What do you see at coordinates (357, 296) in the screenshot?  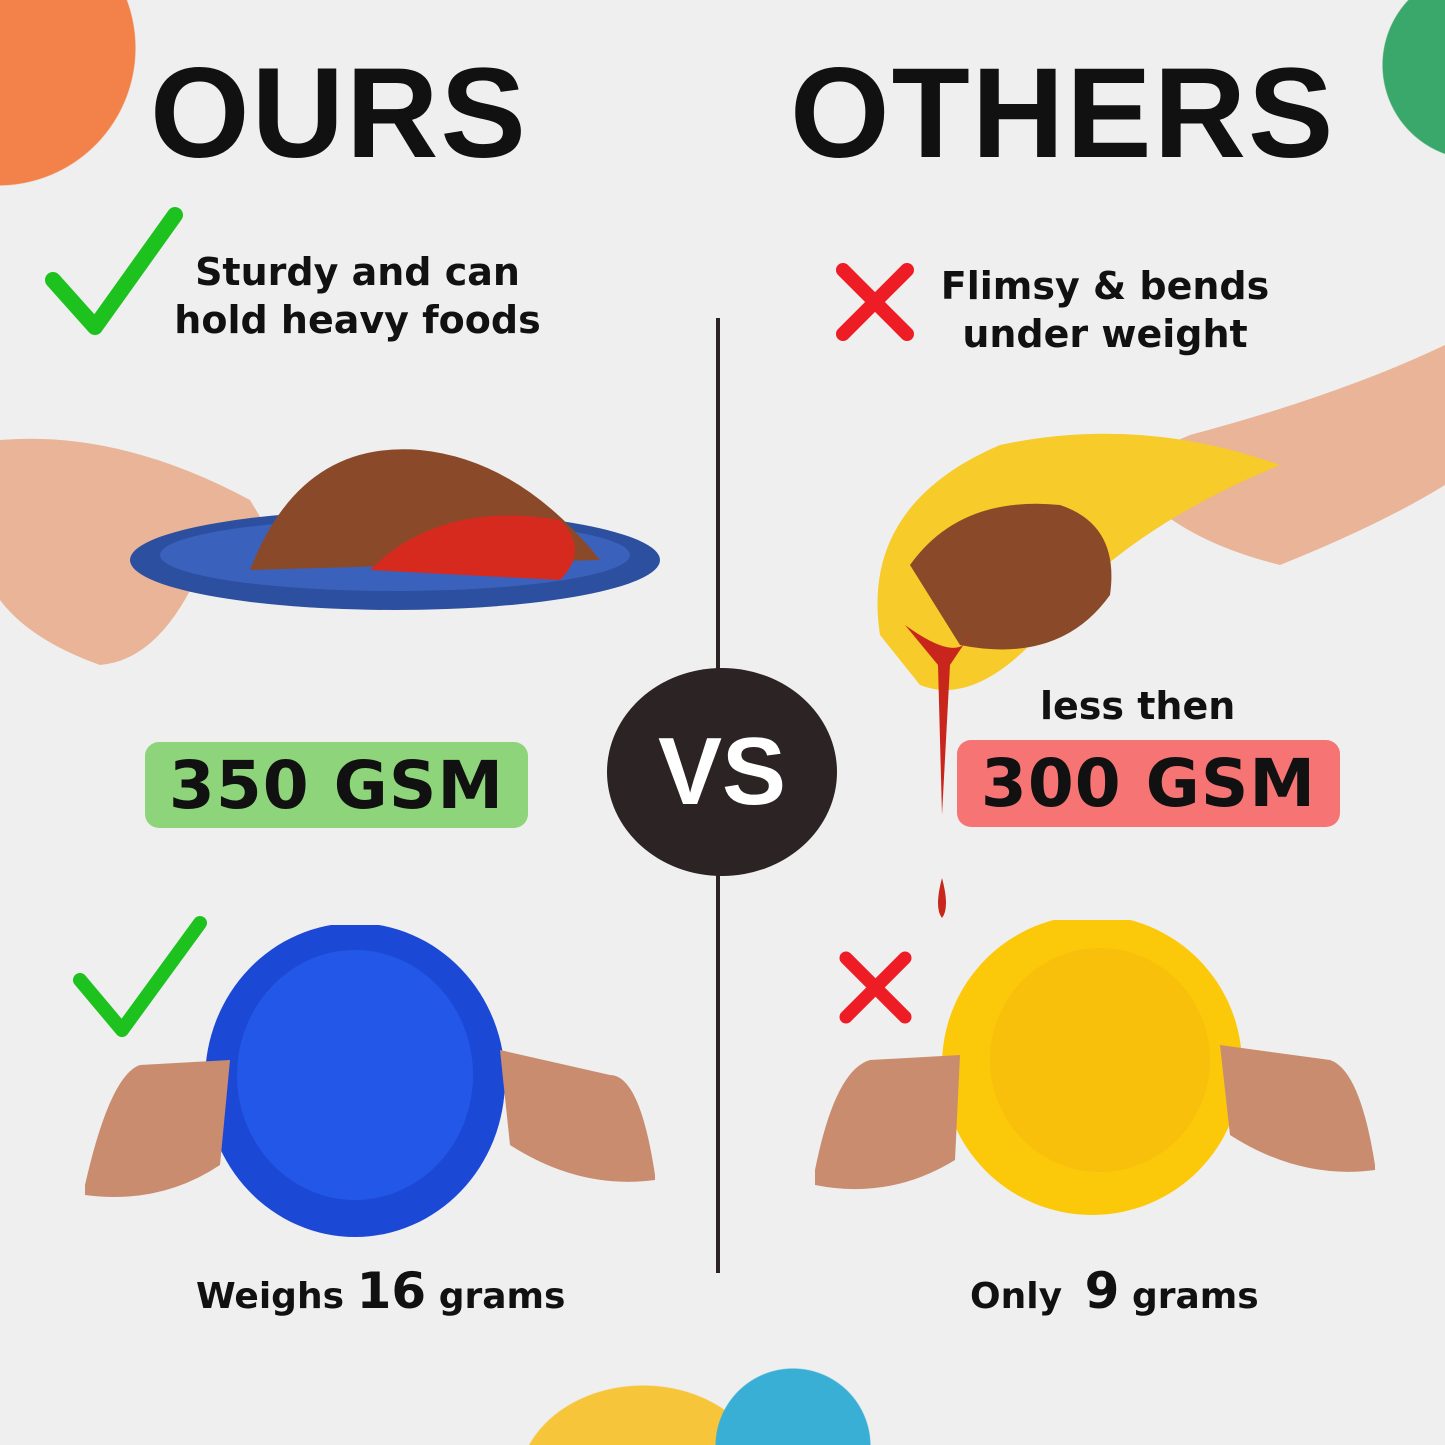 I see `ours-claim: Sturdy and can hold heavy foods` at bounding box center [357, 296].